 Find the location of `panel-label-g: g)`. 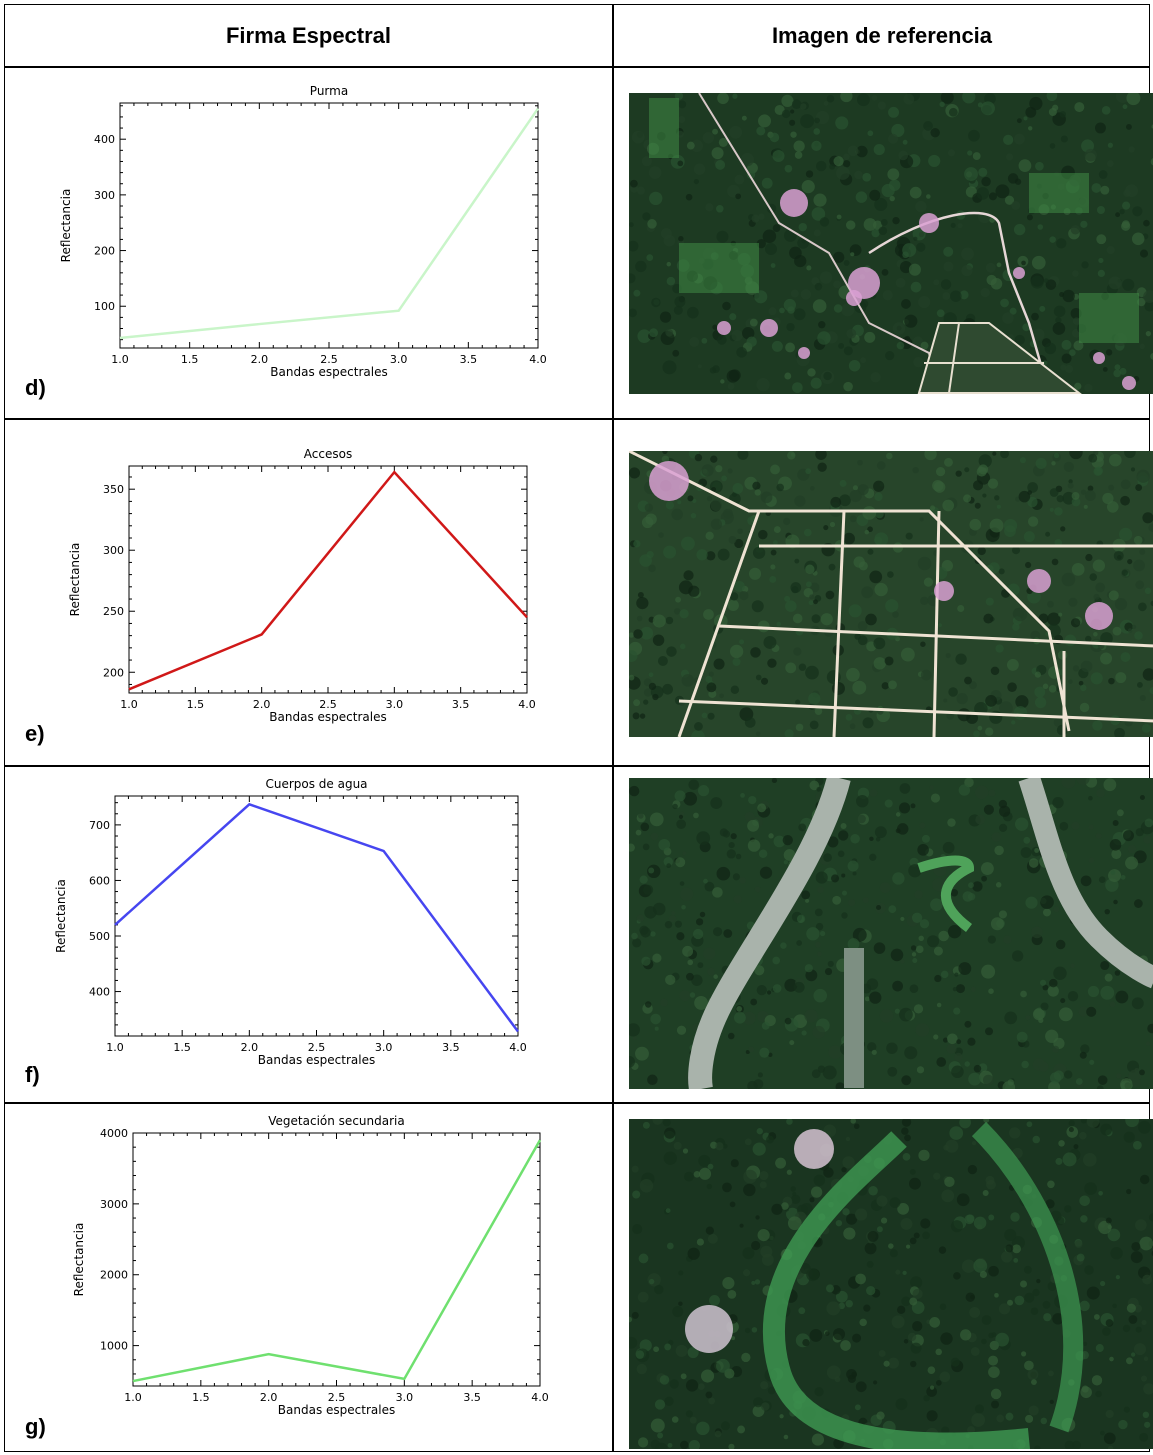

panel-label-g: g) is located at coordinates (35, 1426).